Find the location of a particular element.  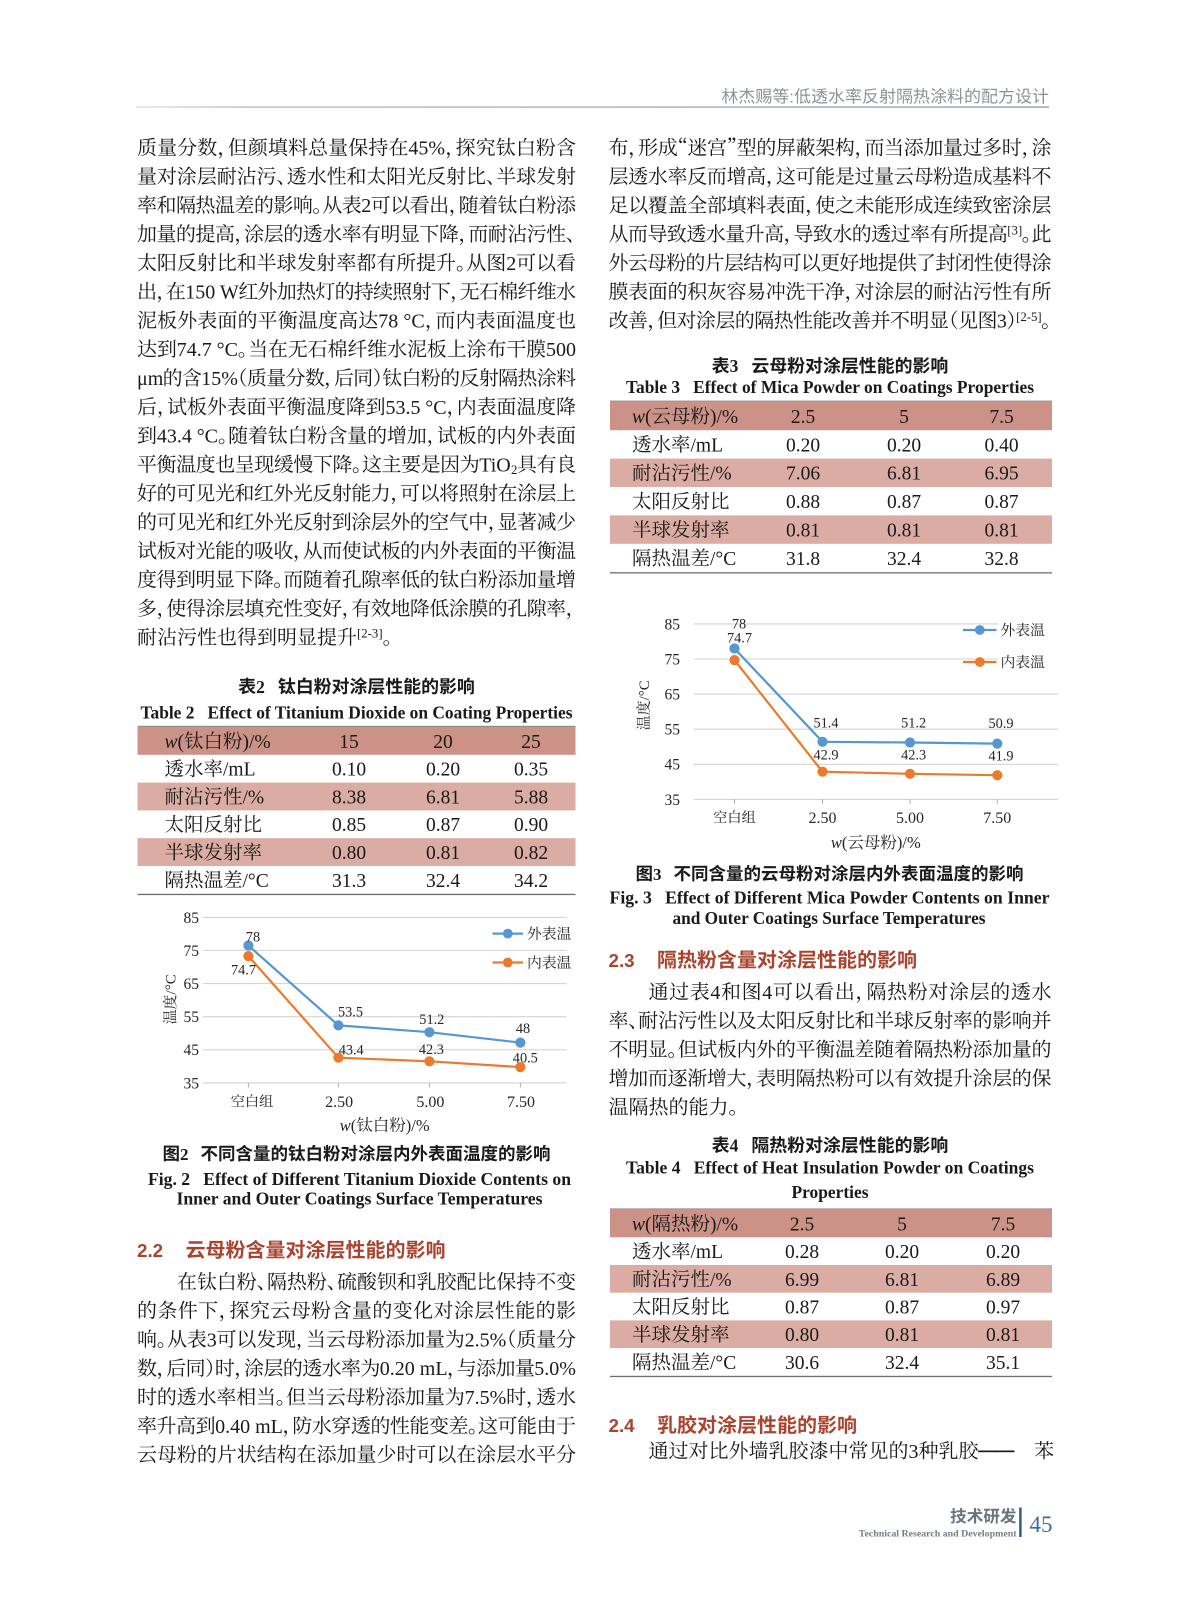

svg-text: 0.40 mL is located at coordinates (249, 1427).